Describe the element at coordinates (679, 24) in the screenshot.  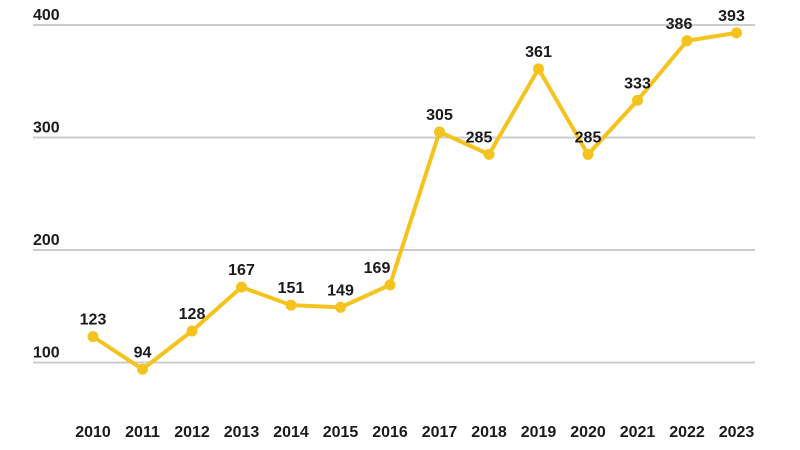
I see `data-value-label: 386` at that location.